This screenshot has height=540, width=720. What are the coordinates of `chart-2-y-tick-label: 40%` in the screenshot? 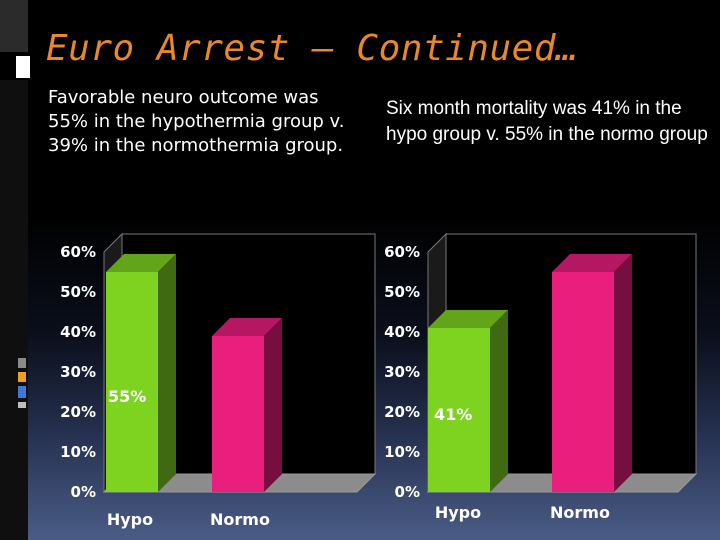 It's located at (402, 332).